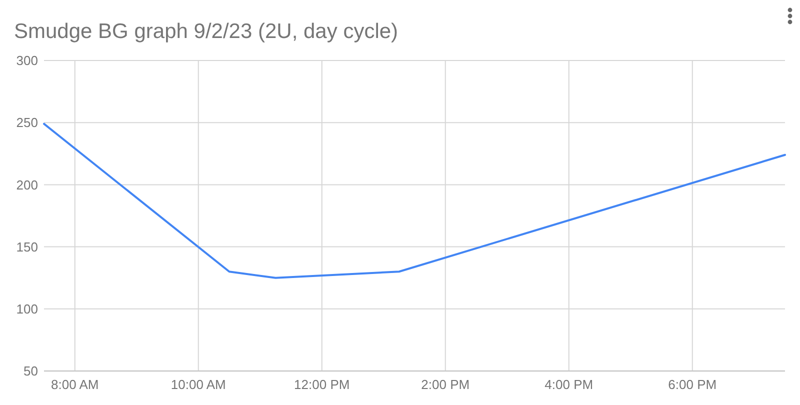 The height and width of the screenshot is (405, 800). Describe the element at coordinates (322, 384) in the screenshot. I see `x-tick-label: 12:00 PM` at that location.